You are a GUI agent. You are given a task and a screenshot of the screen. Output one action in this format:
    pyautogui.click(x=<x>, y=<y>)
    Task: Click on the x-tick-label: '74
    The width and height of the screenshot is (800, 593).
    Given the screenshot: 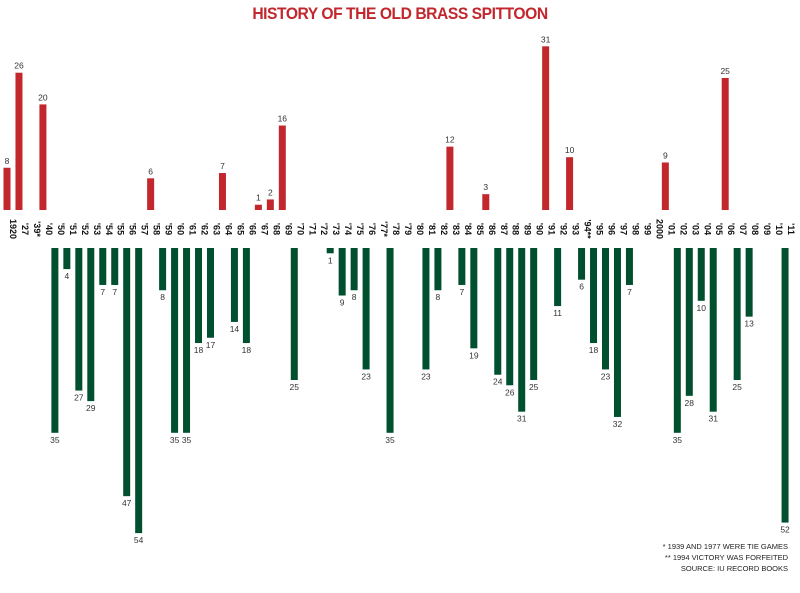 What is the action you would take?
    pyautogui.click(x=348, y=229)
    